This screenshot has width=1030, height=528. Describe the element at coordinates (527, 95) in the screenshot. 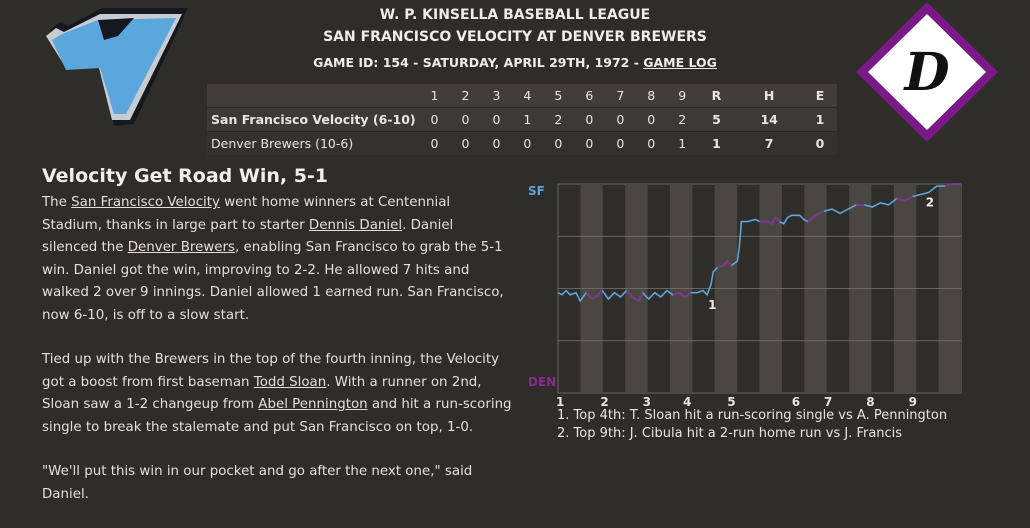

I see `linescore-header-inning: 4` at that location.